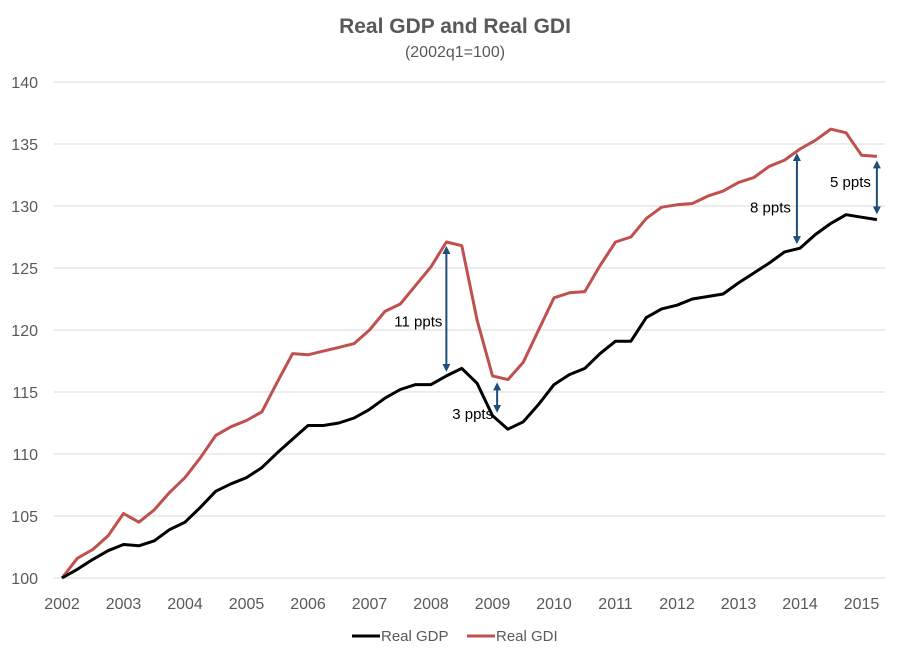  I want to click on y-tick-label: 110, so click(25, 455).